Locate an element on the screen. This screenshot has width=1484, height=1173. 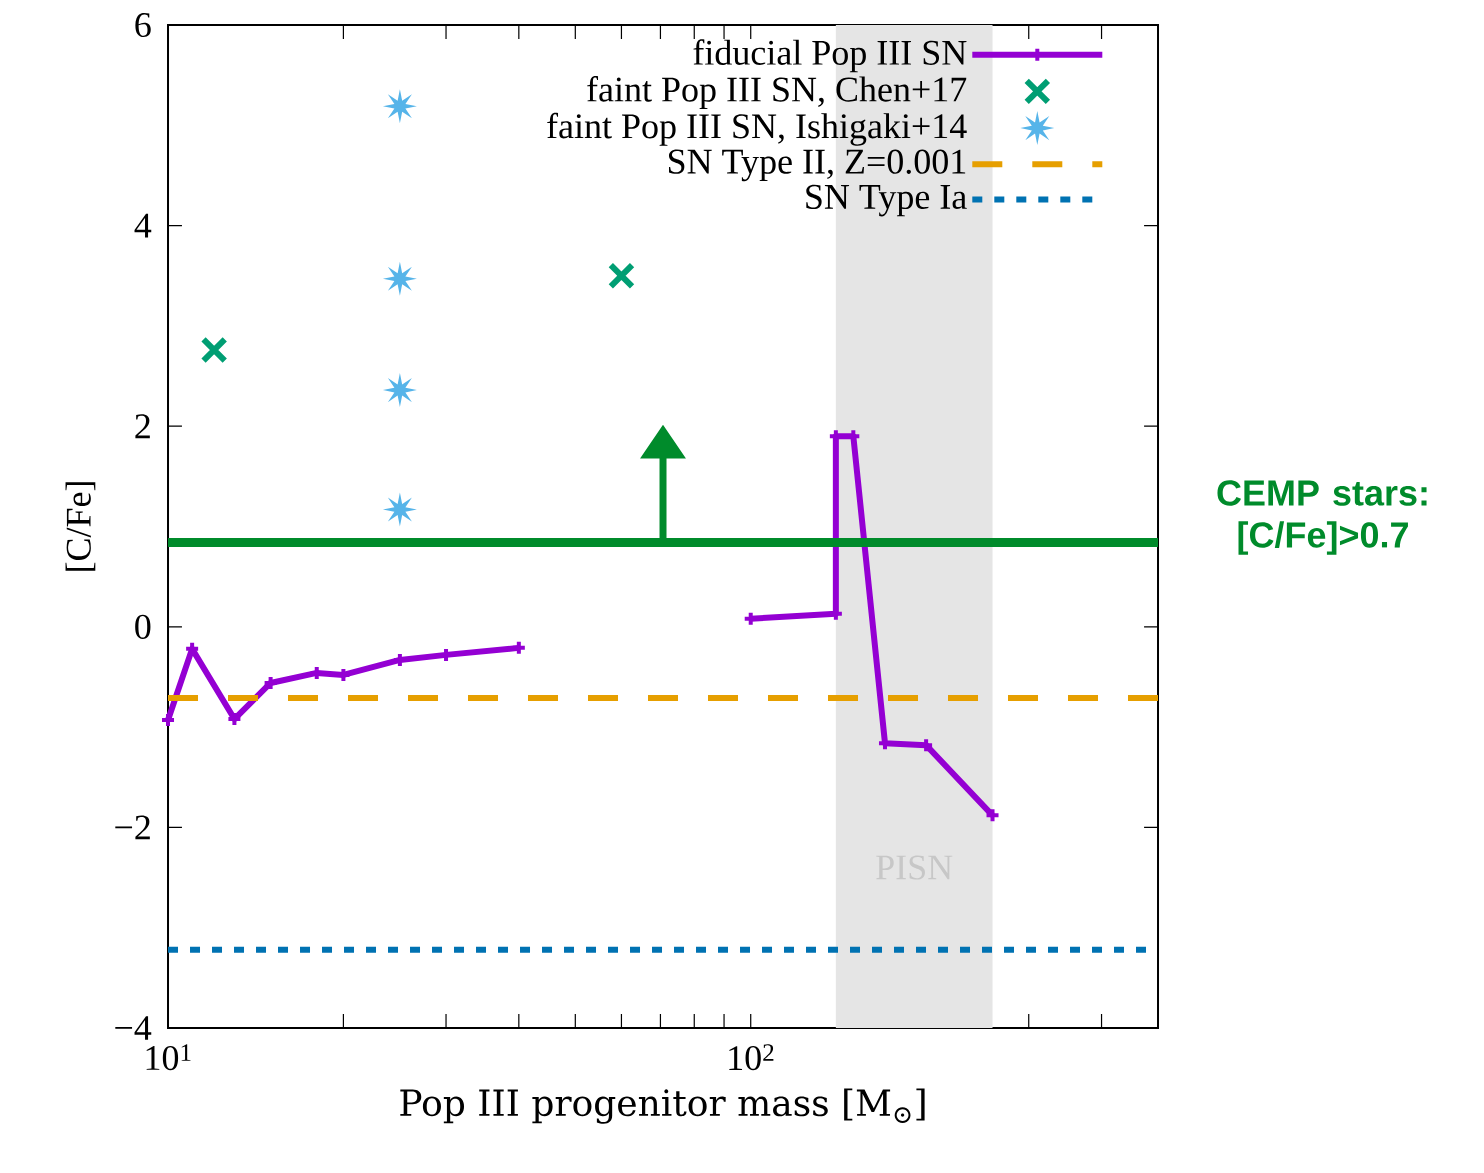
y-tick-label: 2 is located at coordinates (142, 426).